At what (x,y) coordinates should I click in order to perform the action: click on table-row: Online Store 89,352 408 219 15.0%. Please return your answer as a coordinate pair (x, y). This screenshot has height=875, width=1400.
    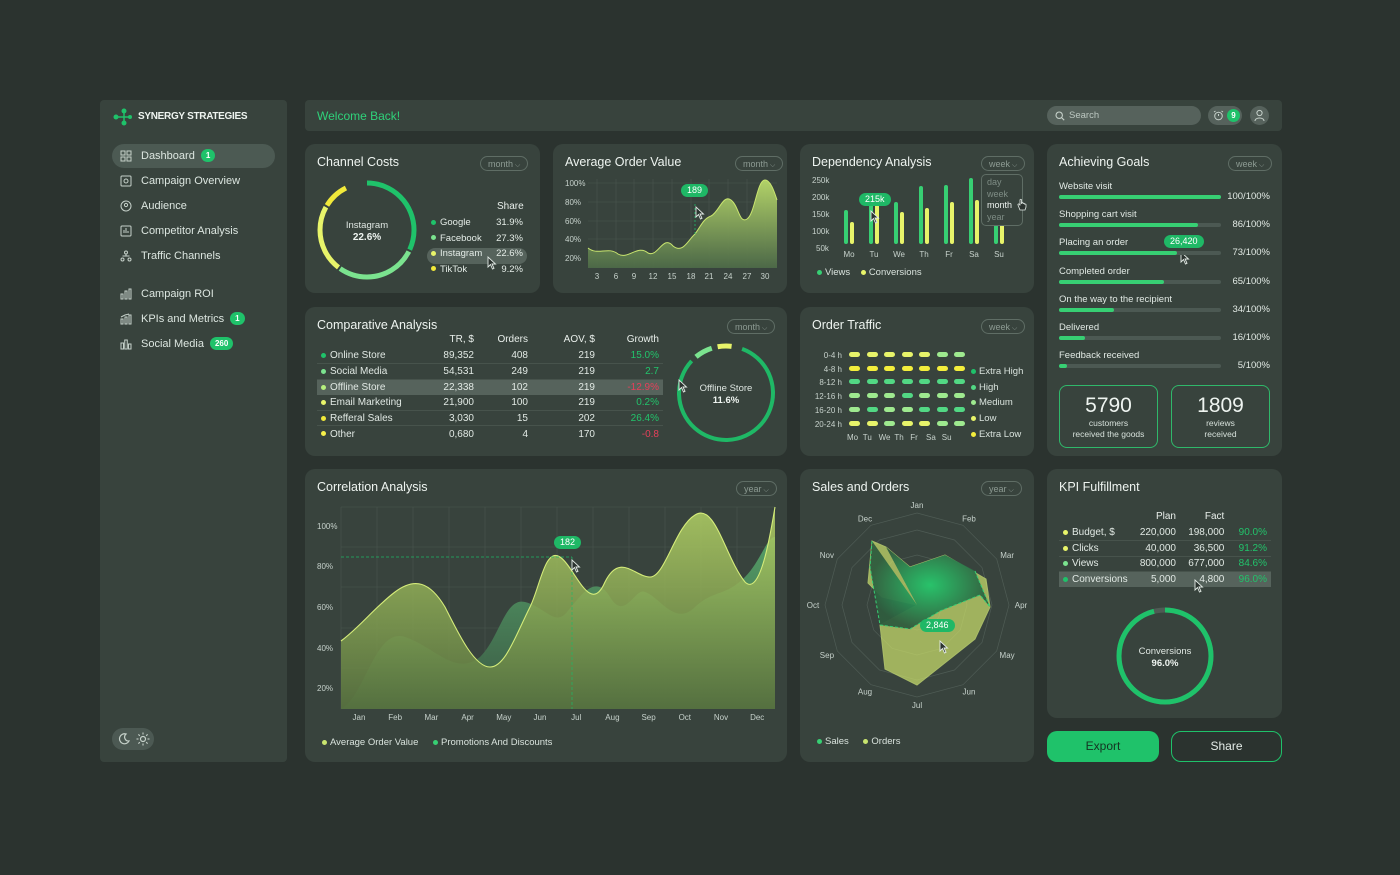
    Looking at the image, I should click on (490, 356).